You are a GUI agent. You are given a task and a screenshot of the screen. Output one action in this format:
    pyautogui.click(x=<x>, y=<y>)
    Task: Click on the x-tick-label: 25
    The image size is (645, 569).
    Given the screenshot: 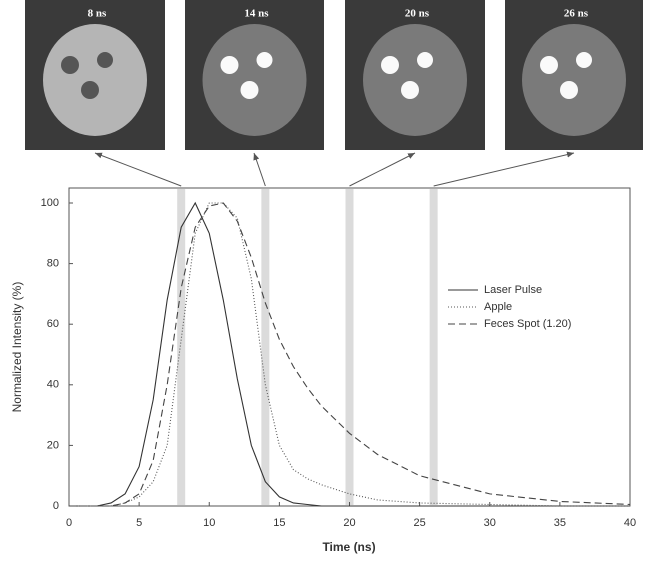 What is the action you would take?
    pyautogui.click(x=420, y=523)
    